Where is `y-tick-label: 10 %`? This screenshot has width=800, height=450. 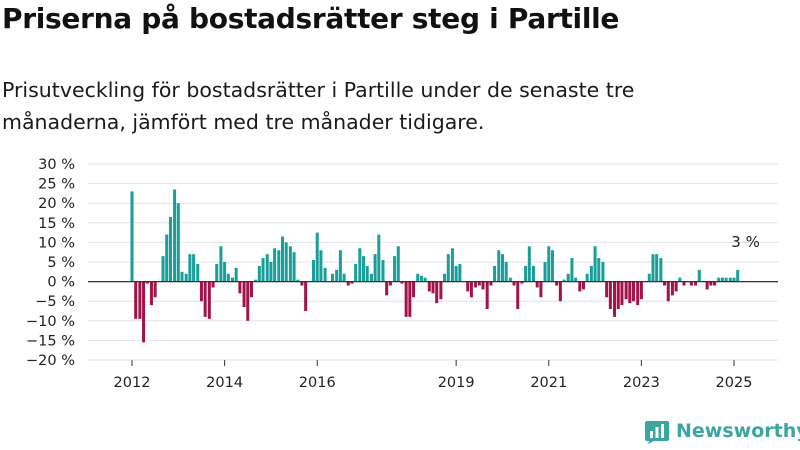
y-tick-label: 10 % is located at coordinates (56, 243).